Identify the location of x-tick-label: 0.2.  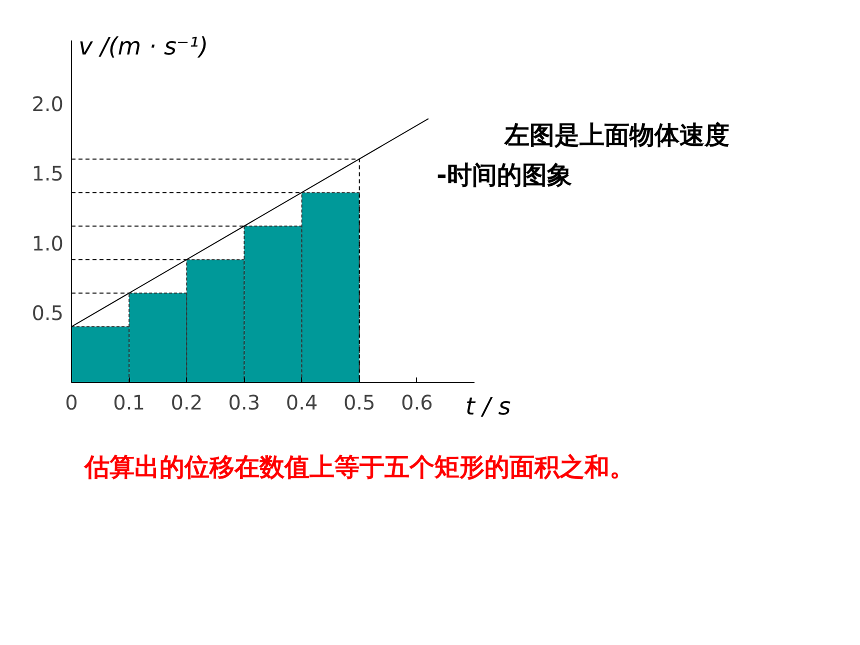
(186, 402).